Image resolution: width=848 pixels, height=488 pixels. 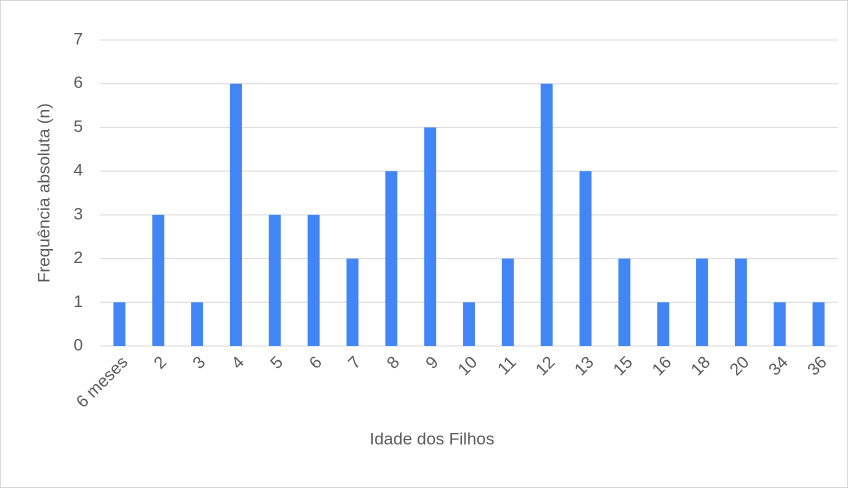 I want to click on y-tick-label: 5, so click(x=78, y=126).